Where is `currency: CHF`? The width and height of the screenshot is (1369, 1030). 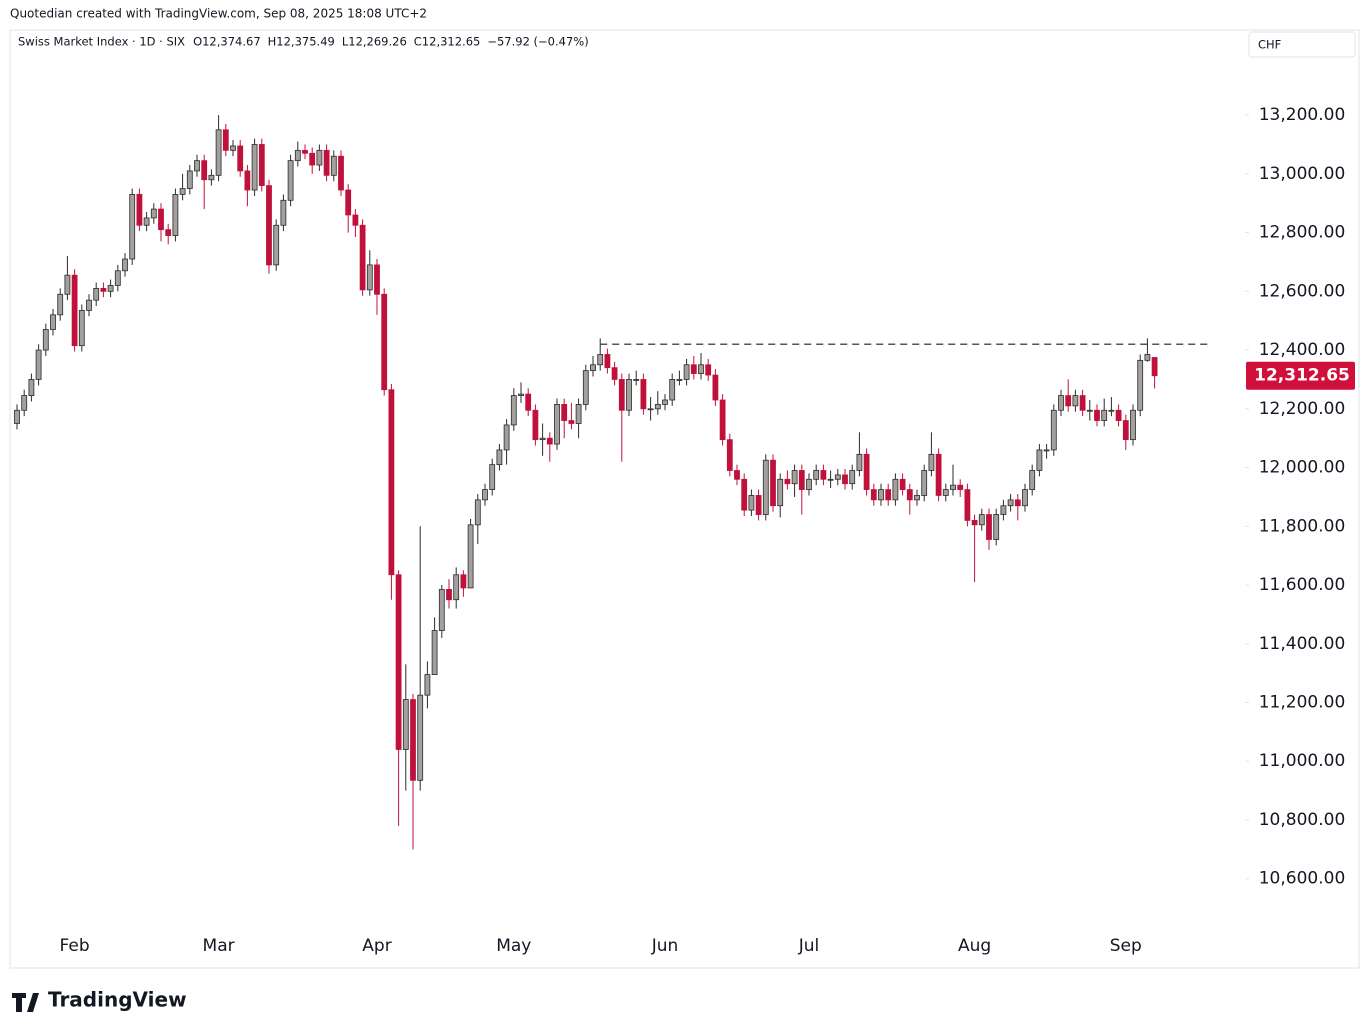 currency: CHF is located at coordinates (1269, 45).